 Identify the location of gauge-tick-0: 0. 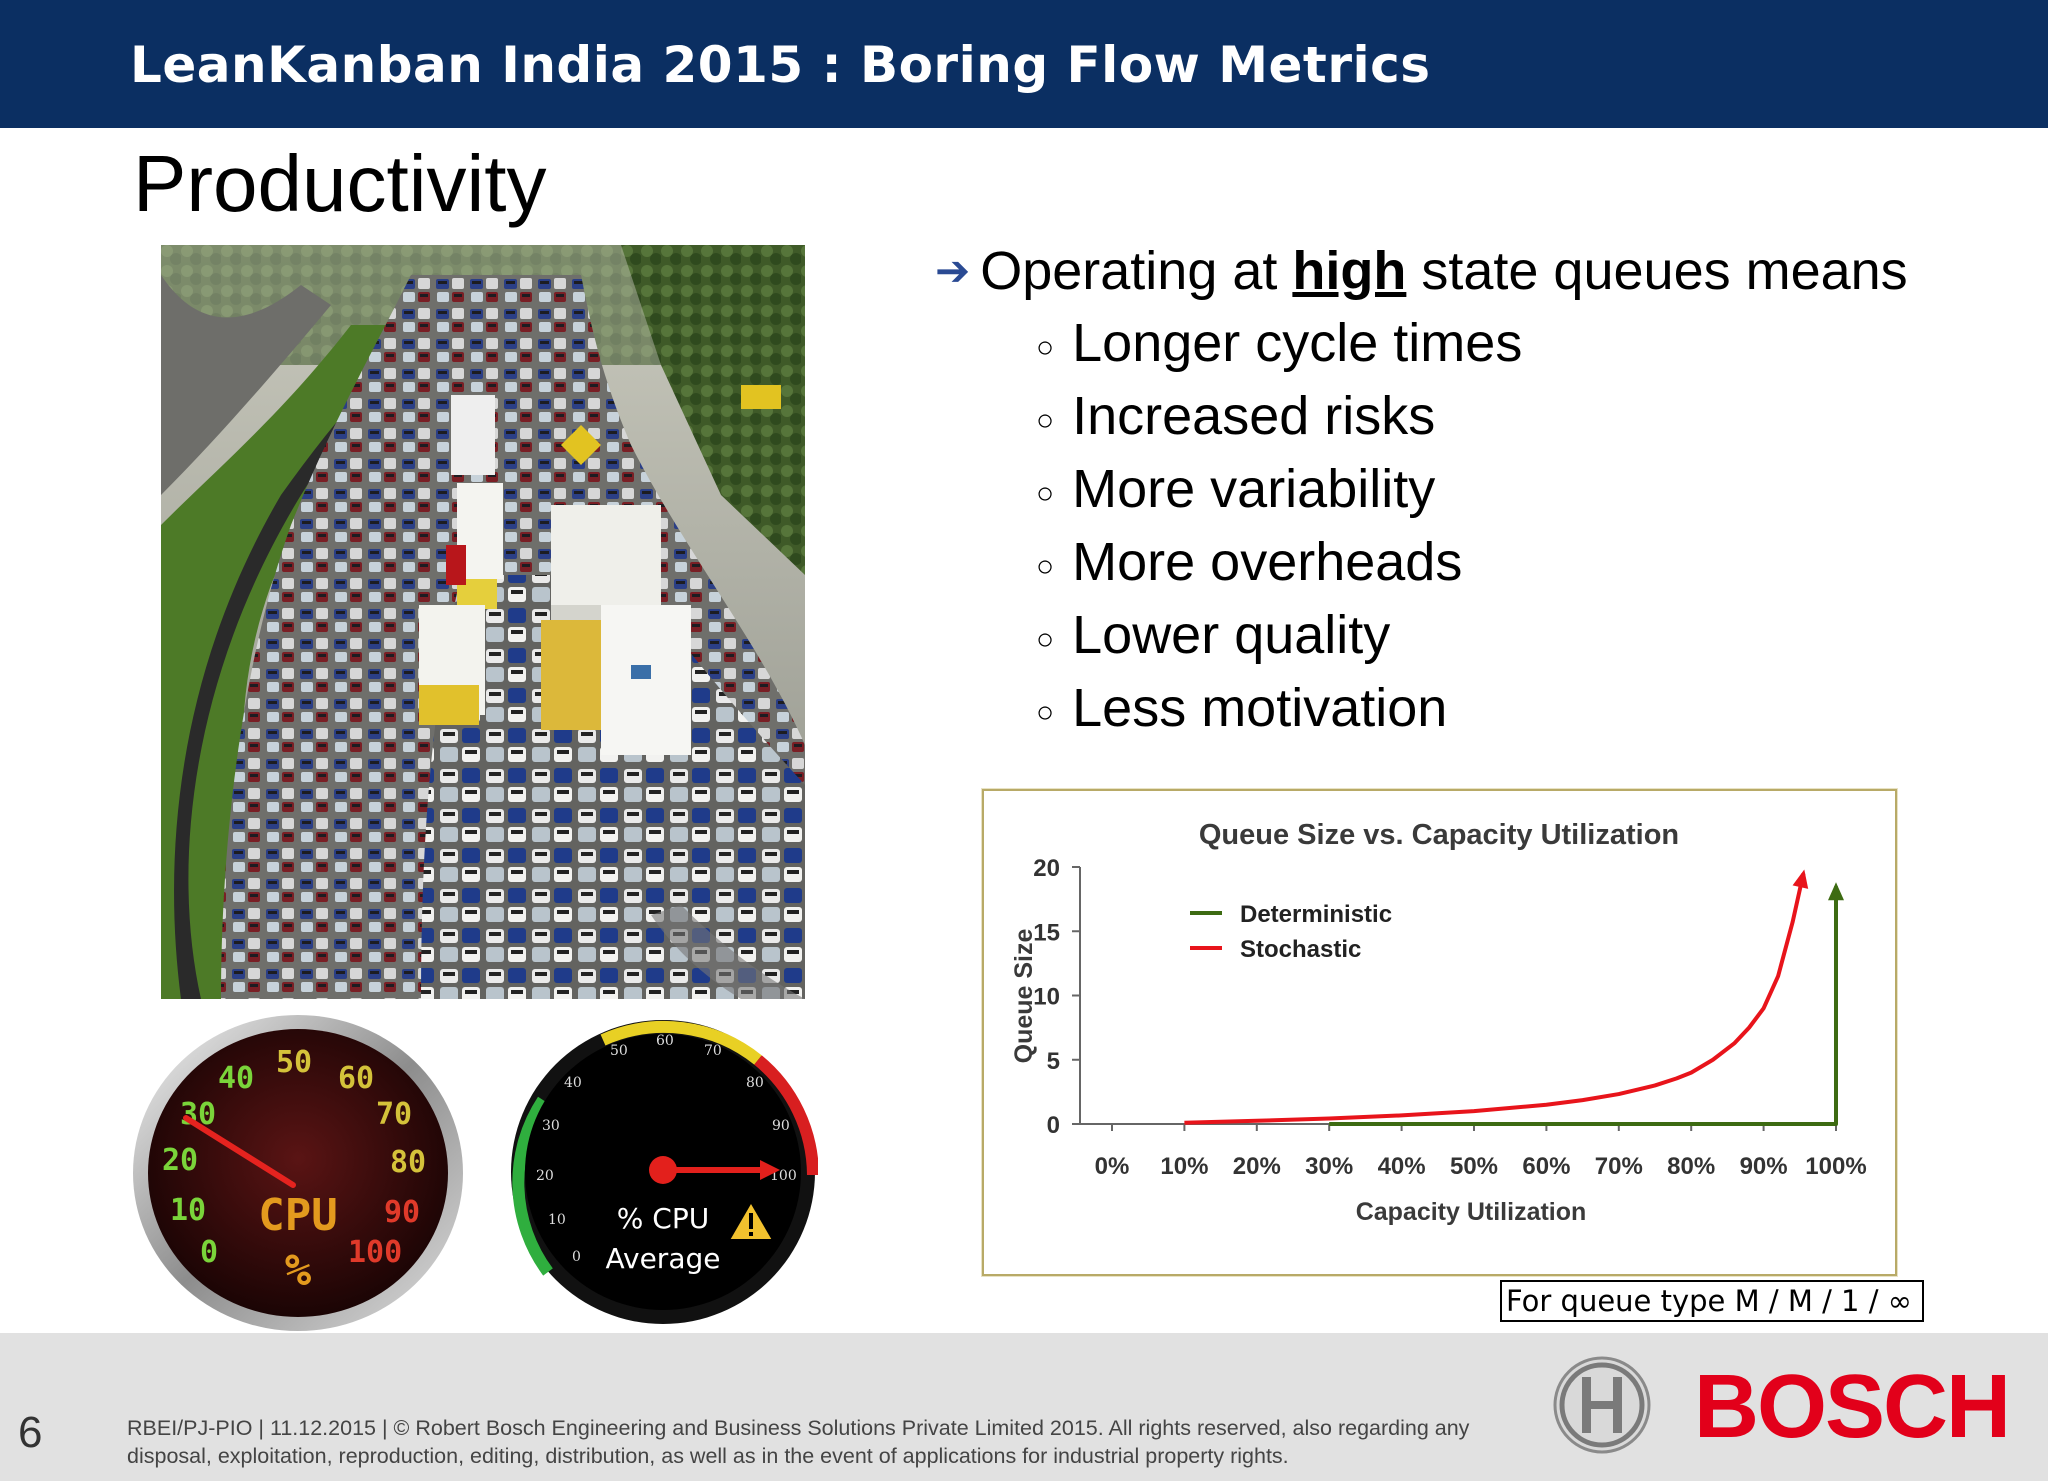
(209, 1252).